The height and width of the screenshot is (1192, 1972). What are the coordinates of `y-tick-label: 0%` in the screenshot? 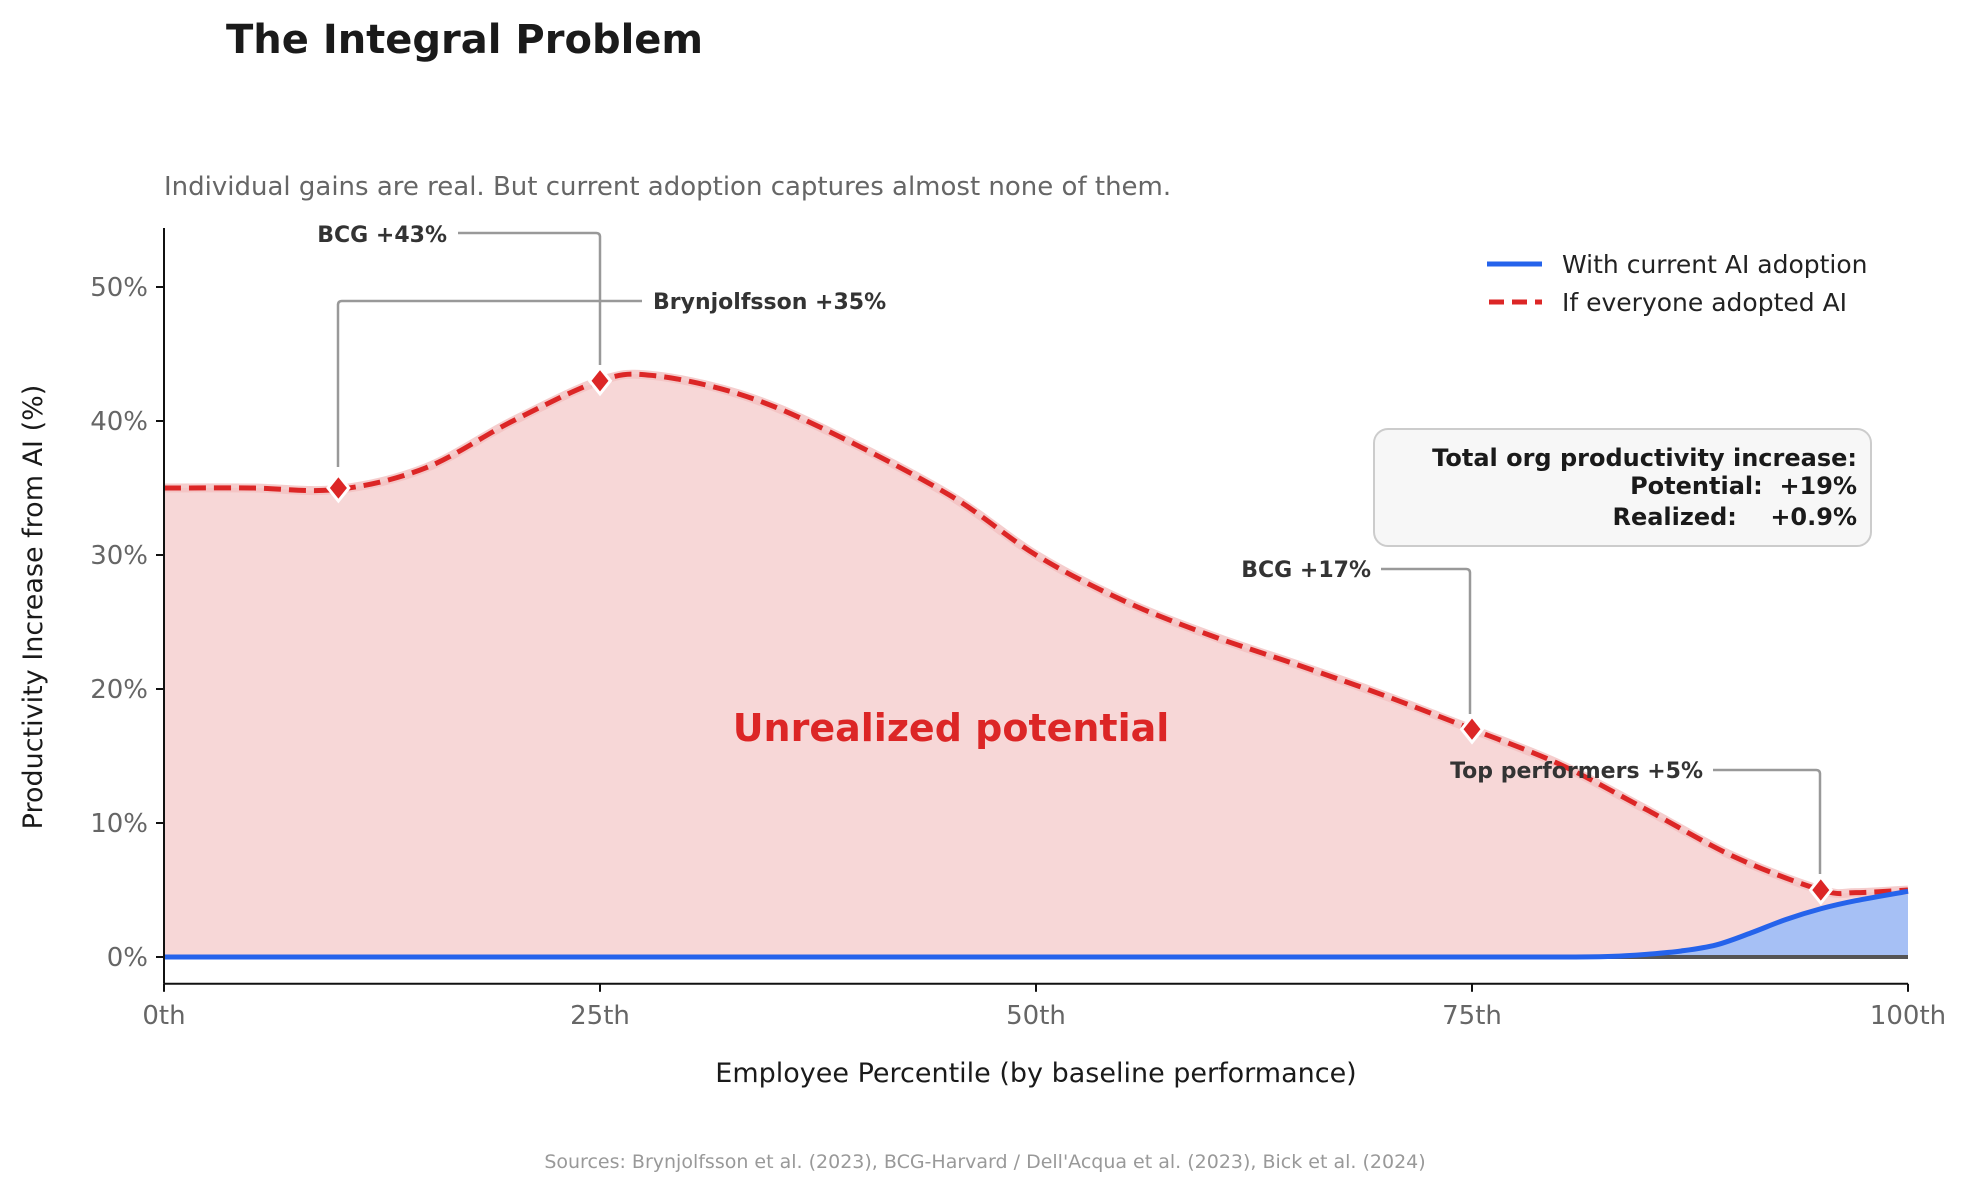 It's located at (127, 958).